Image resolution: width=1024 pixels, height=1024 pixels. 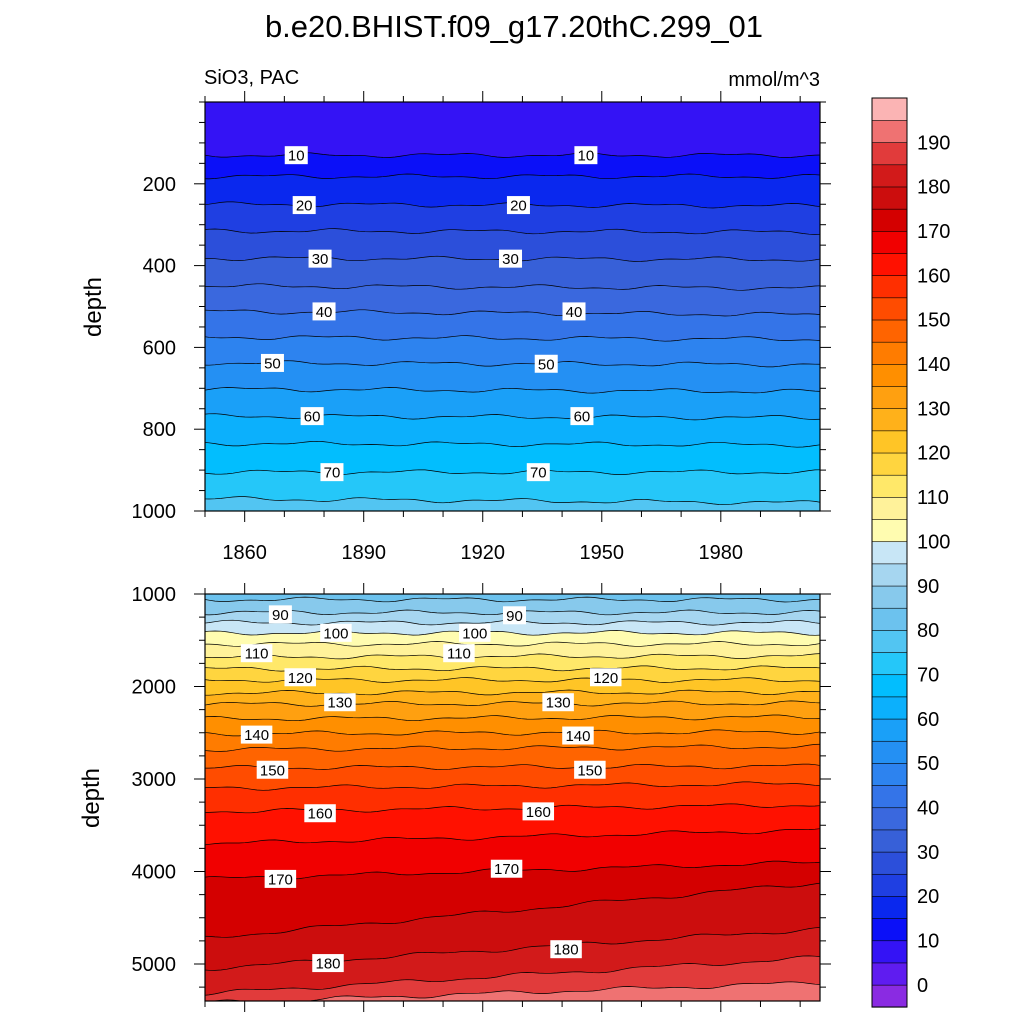 What do you see at coordinates (154, 965) in the screenshot?
I see `y-tick-label: 5000` at bounding box center [154, 965].